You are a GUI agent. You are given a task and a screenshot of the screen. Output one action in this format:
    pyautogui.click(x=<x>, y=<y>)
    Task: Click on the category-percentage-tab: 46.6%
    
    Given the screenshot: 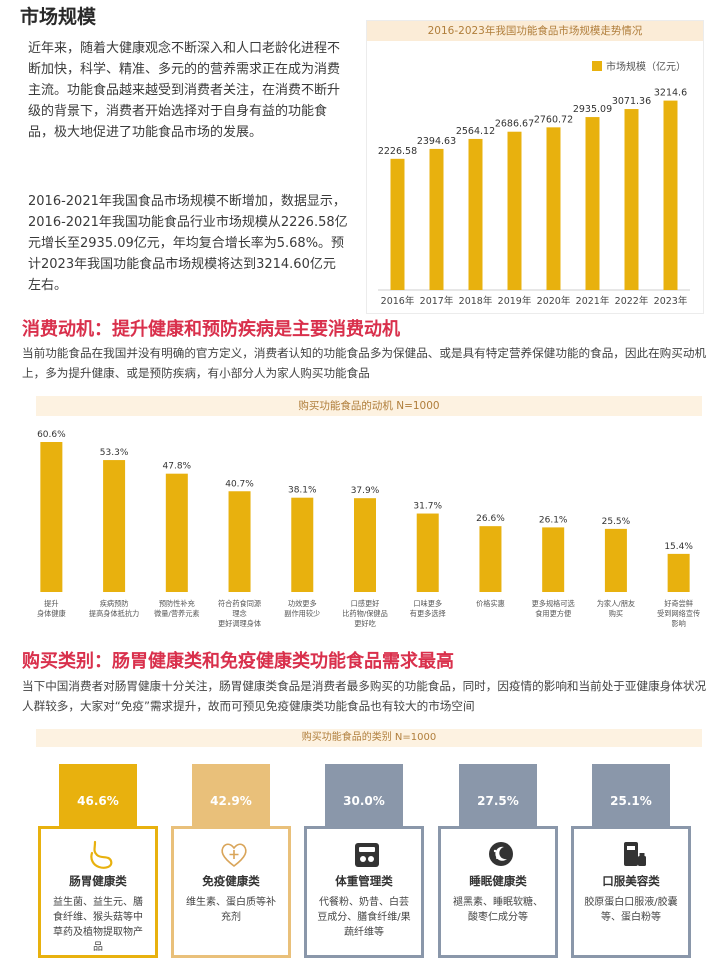 What is the action you would take?
    pyautogui.click(x=98, y=799)
    